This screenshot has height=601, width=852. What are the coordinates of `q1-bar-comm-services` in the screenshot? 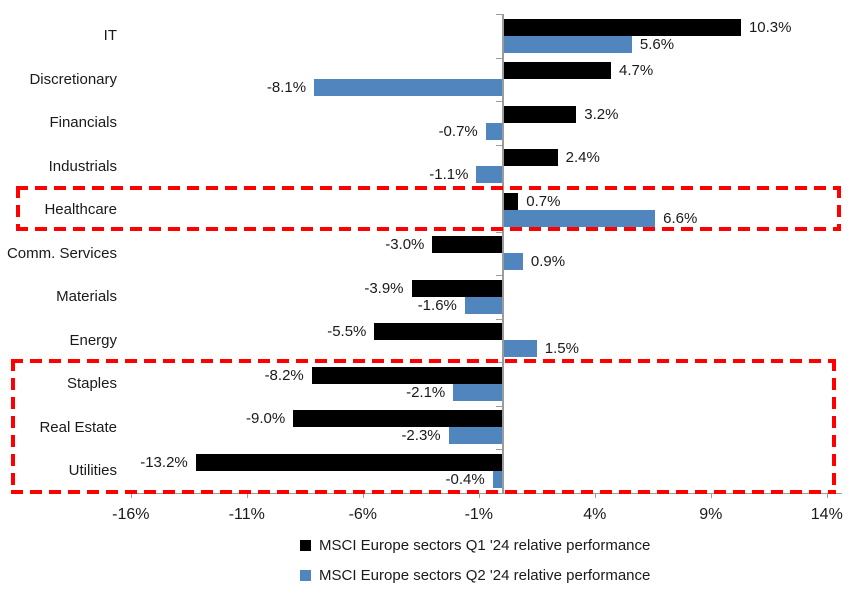 It's located at (467, 244).